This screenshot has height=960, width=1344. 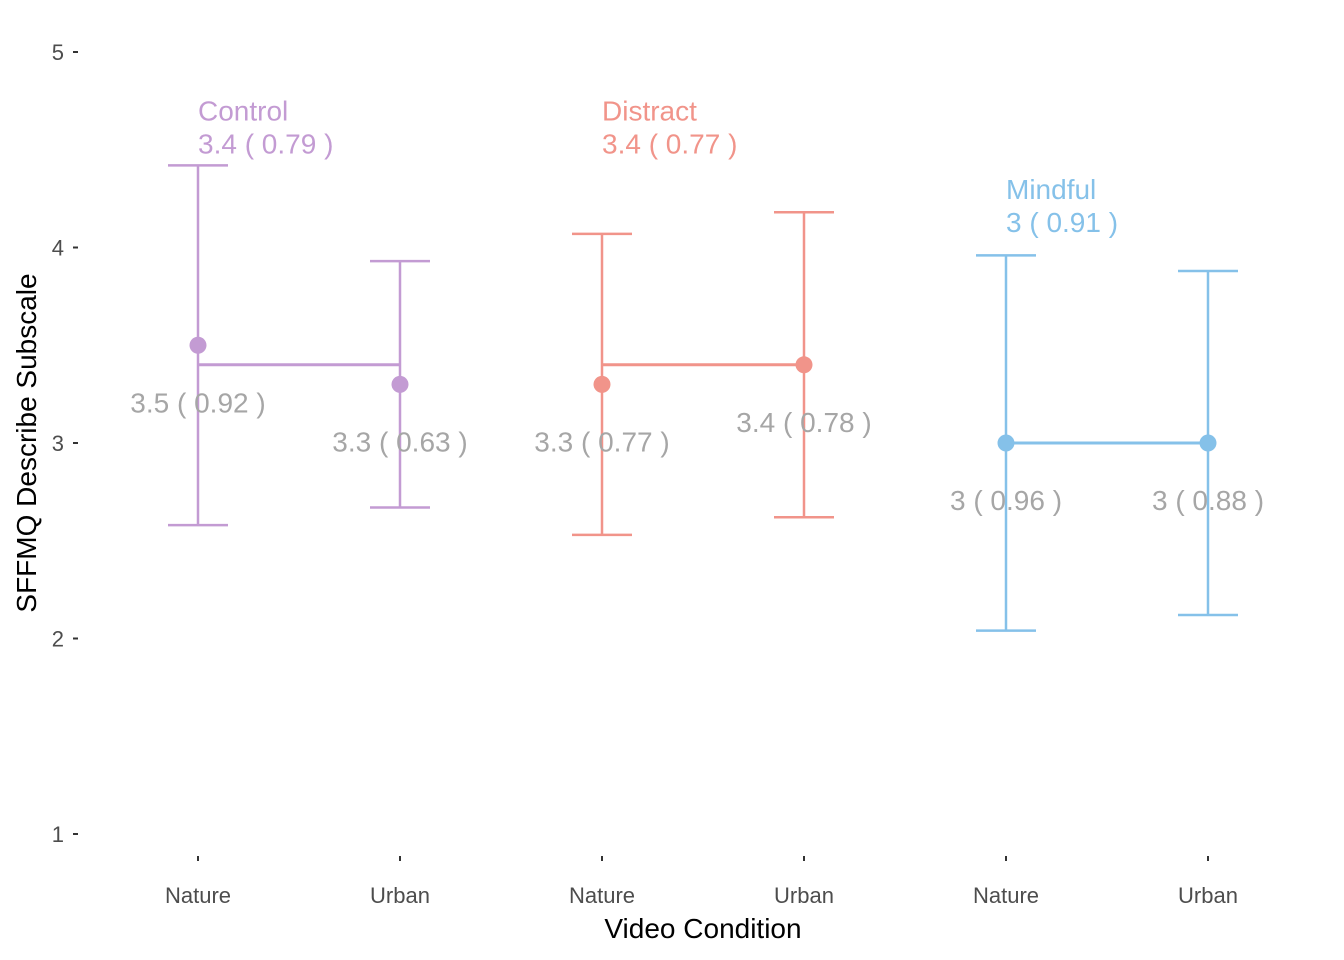 I want to click on x-axis: Nature Urban Nature Urban Nature Urban, so click(x=701, y=882).